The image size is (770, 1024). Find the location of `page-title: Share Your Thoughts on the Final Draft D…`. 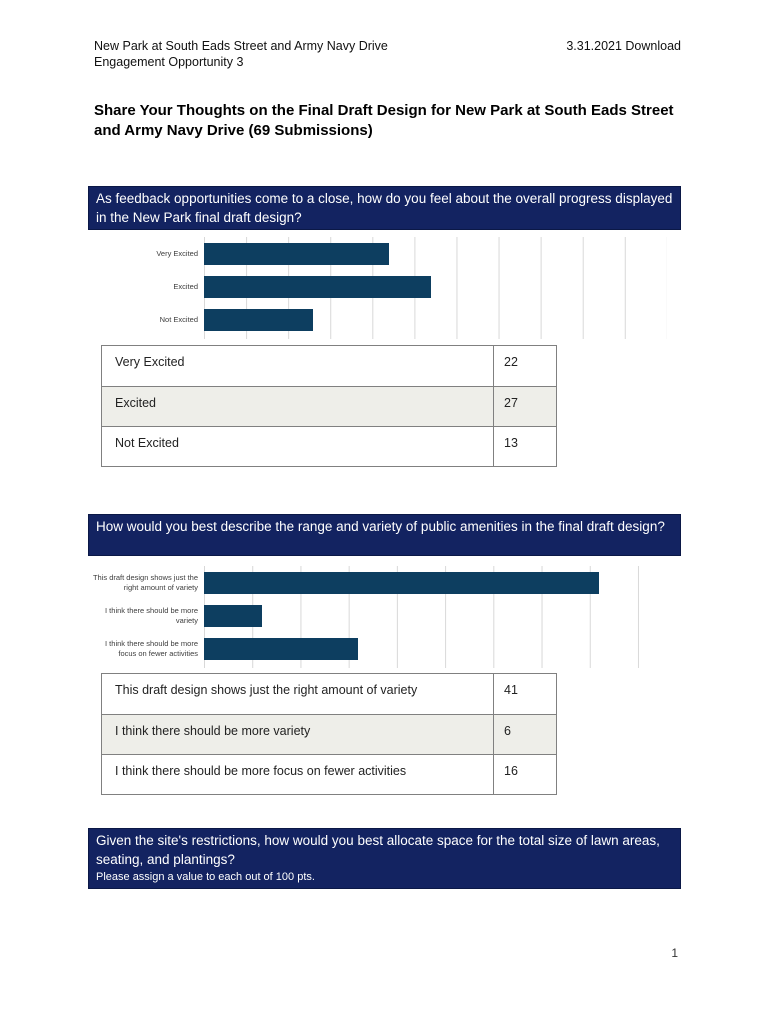

page-title: Share Your Thoughts on the Final Draft D… is located at coordinates (384, 120).